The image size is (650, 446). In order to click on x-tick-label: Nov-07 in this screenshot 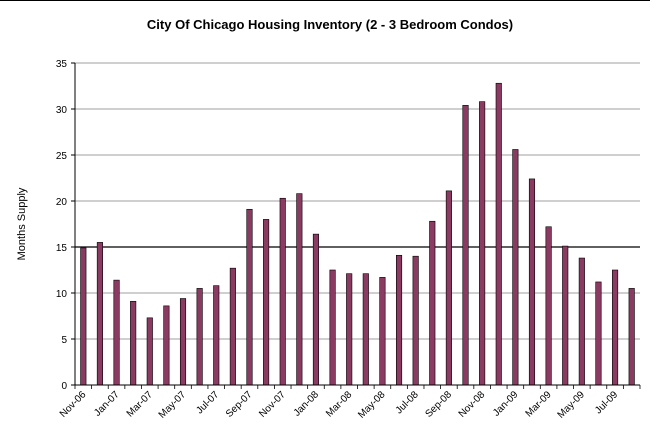, I will do `click(272, 404)`.